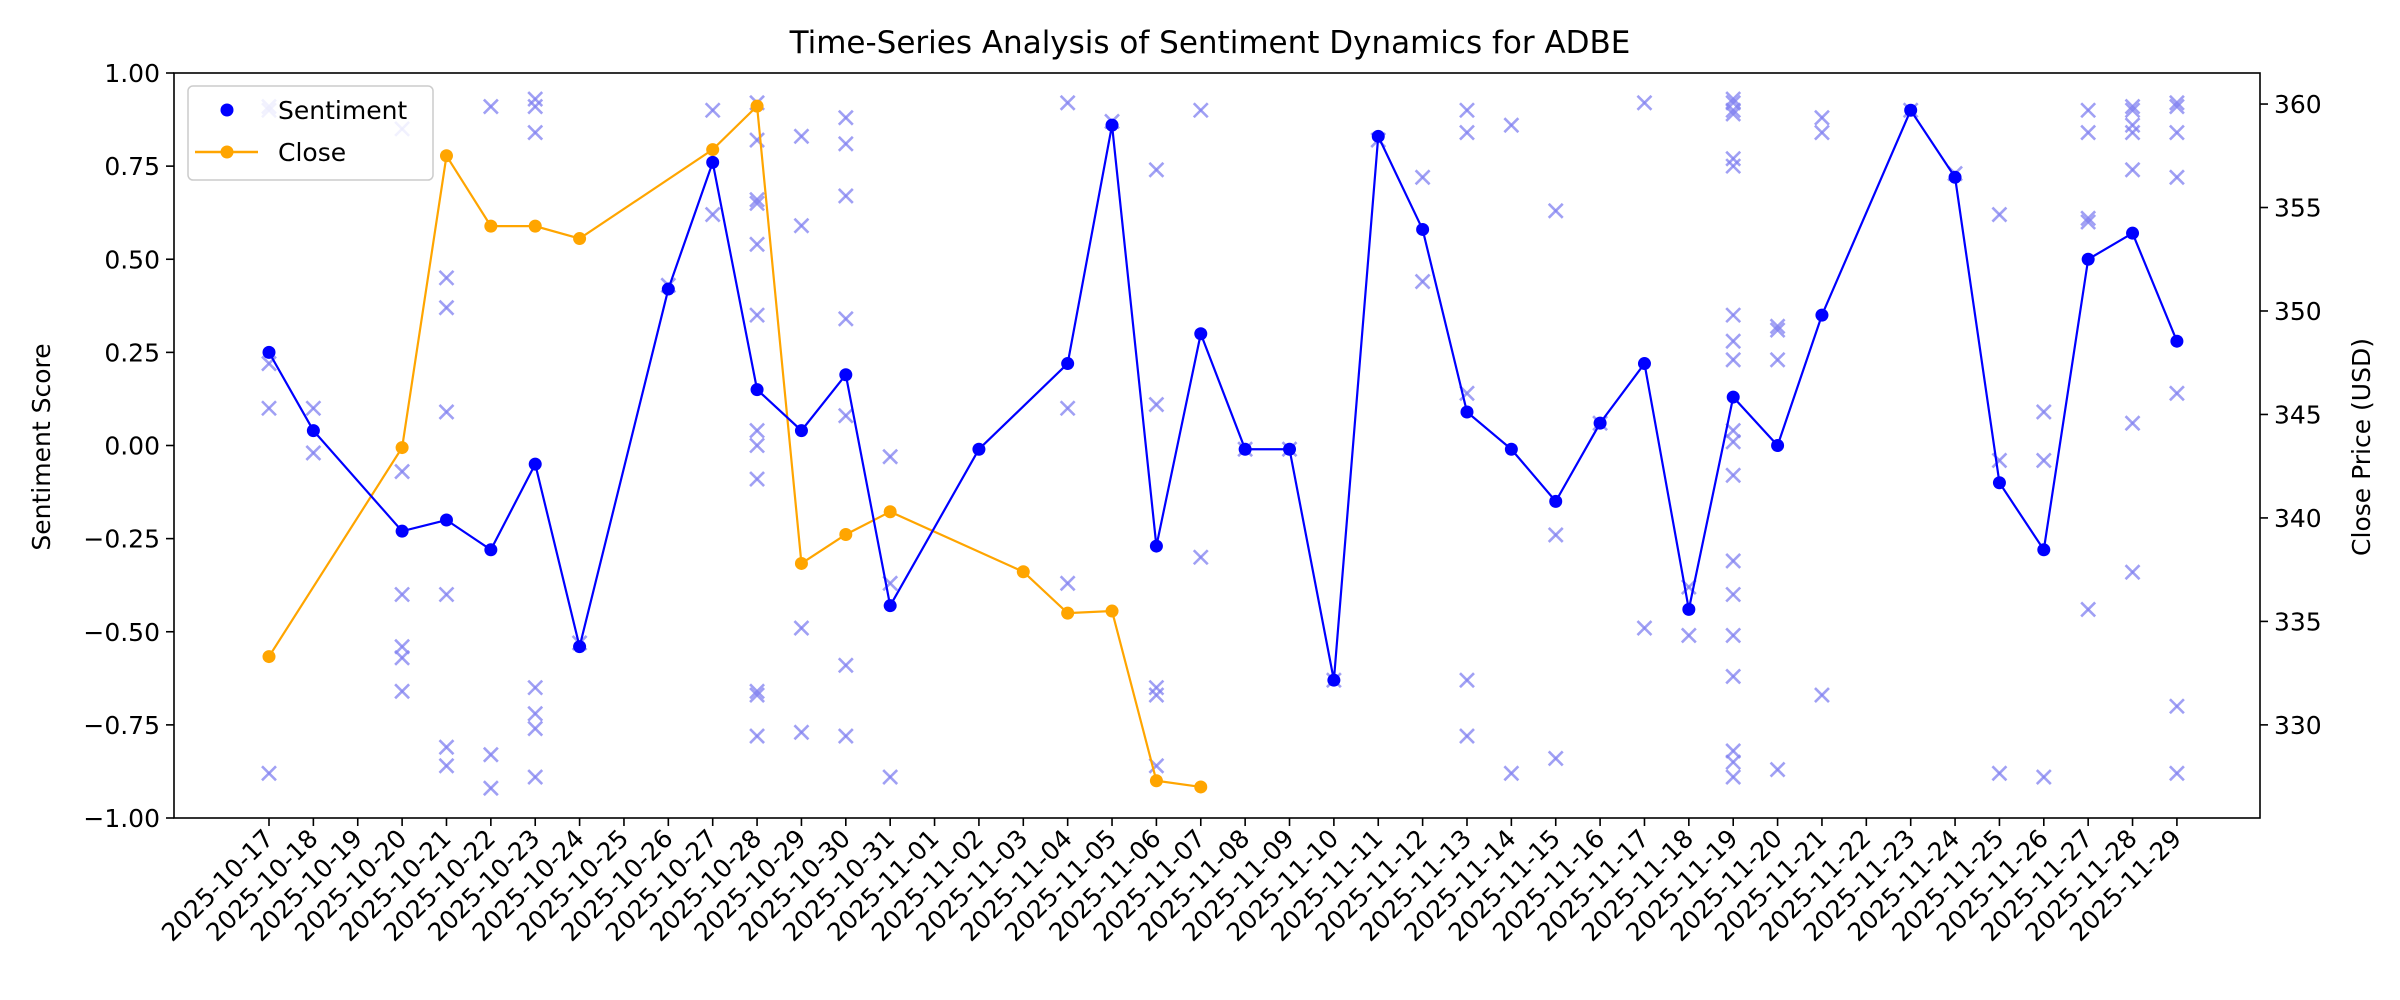 The image size is (2400, 1000). What do you see at coordinates (2298, 621) in the screenshot?
I see `y2-tick-label: 335` at bounding box center [2298, 621].